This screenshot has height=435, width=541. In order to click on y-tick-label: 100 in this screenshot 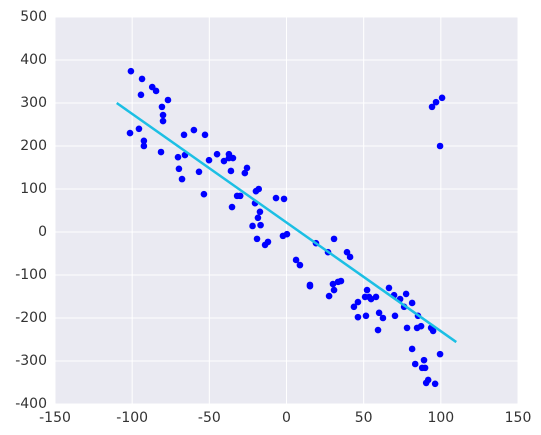, I will do `click(33, 189)`.